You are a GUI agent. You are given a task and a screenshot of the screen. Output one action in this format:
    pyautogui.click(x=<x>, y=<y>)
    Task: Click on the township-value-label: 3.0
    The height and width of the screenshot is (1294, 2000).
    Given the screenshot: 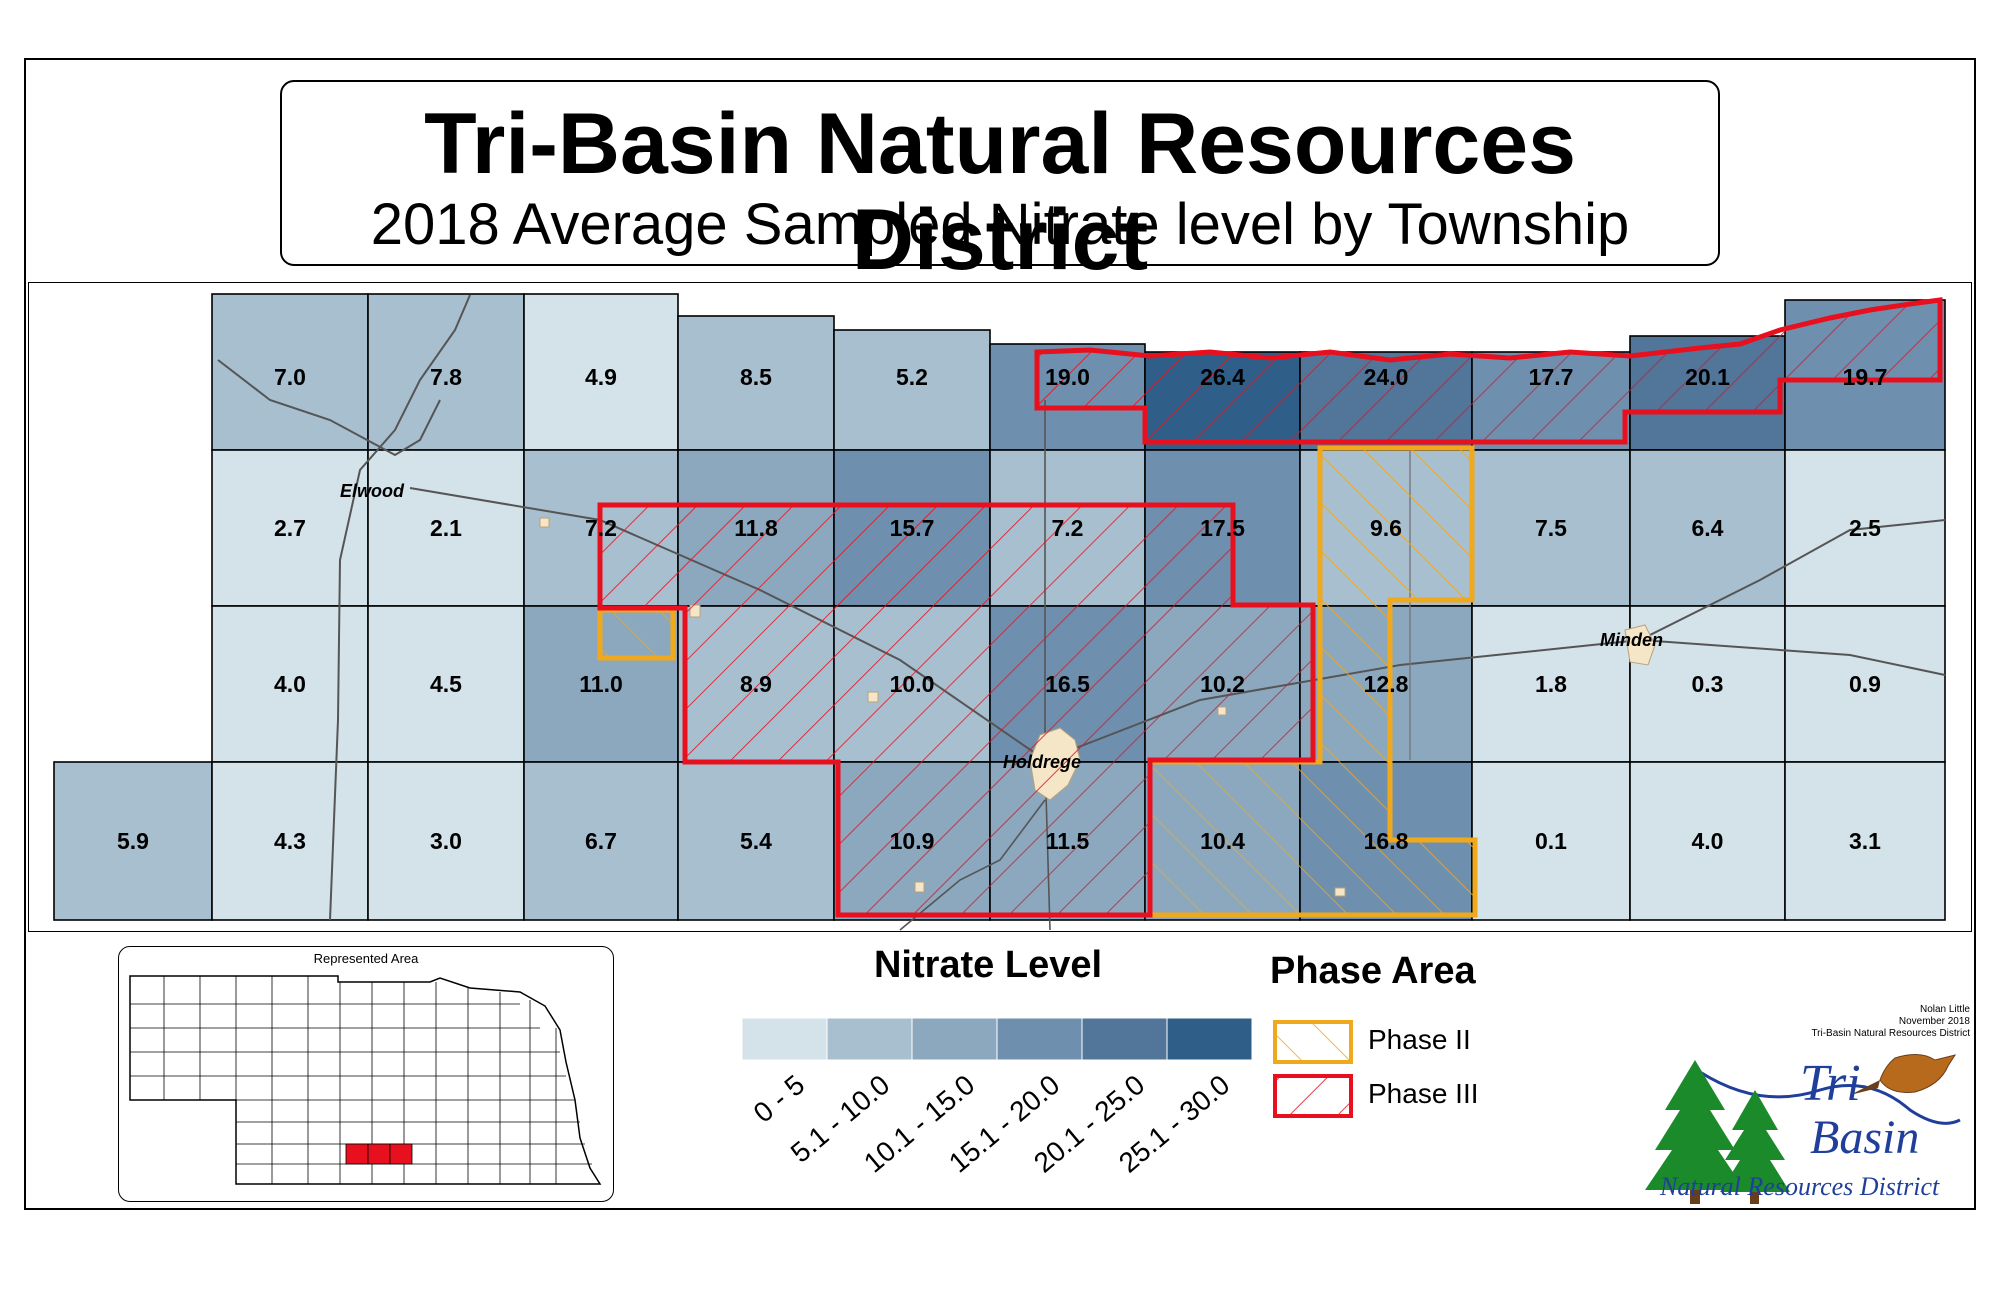 What is the action you would take?
    pyautogui.click(x=446, y=841)
    